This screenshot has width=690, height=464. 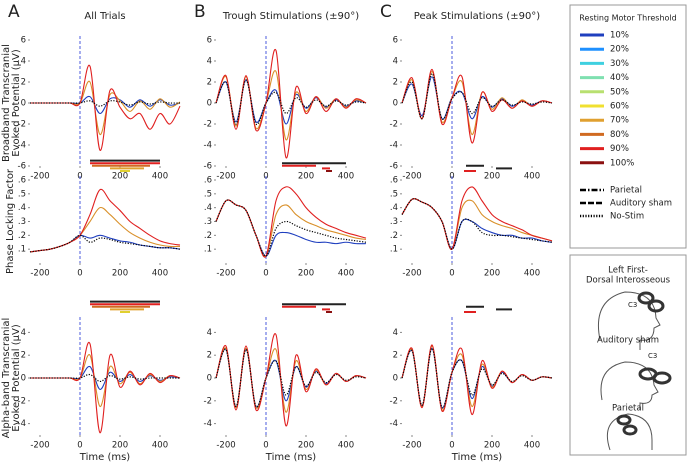 I want to click on y-axis-label: Alpha-band Transcranial, so click(x=6, y=378).